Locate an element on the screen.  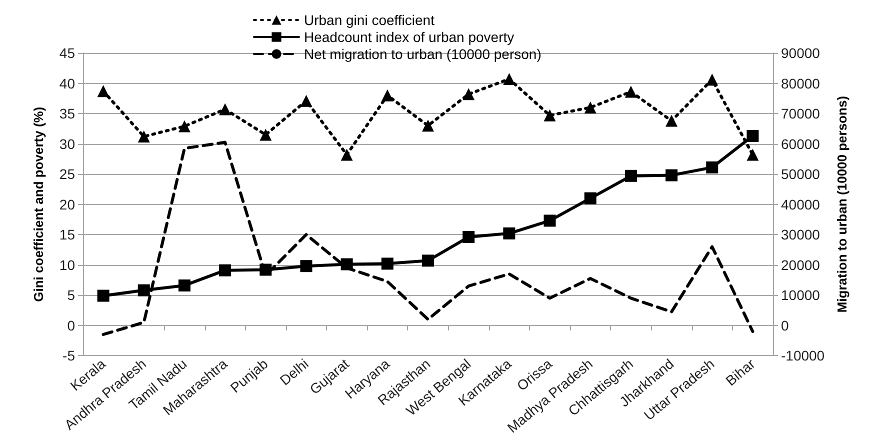
y2-tick-label: 20000 is located at coordinates (800, 264).